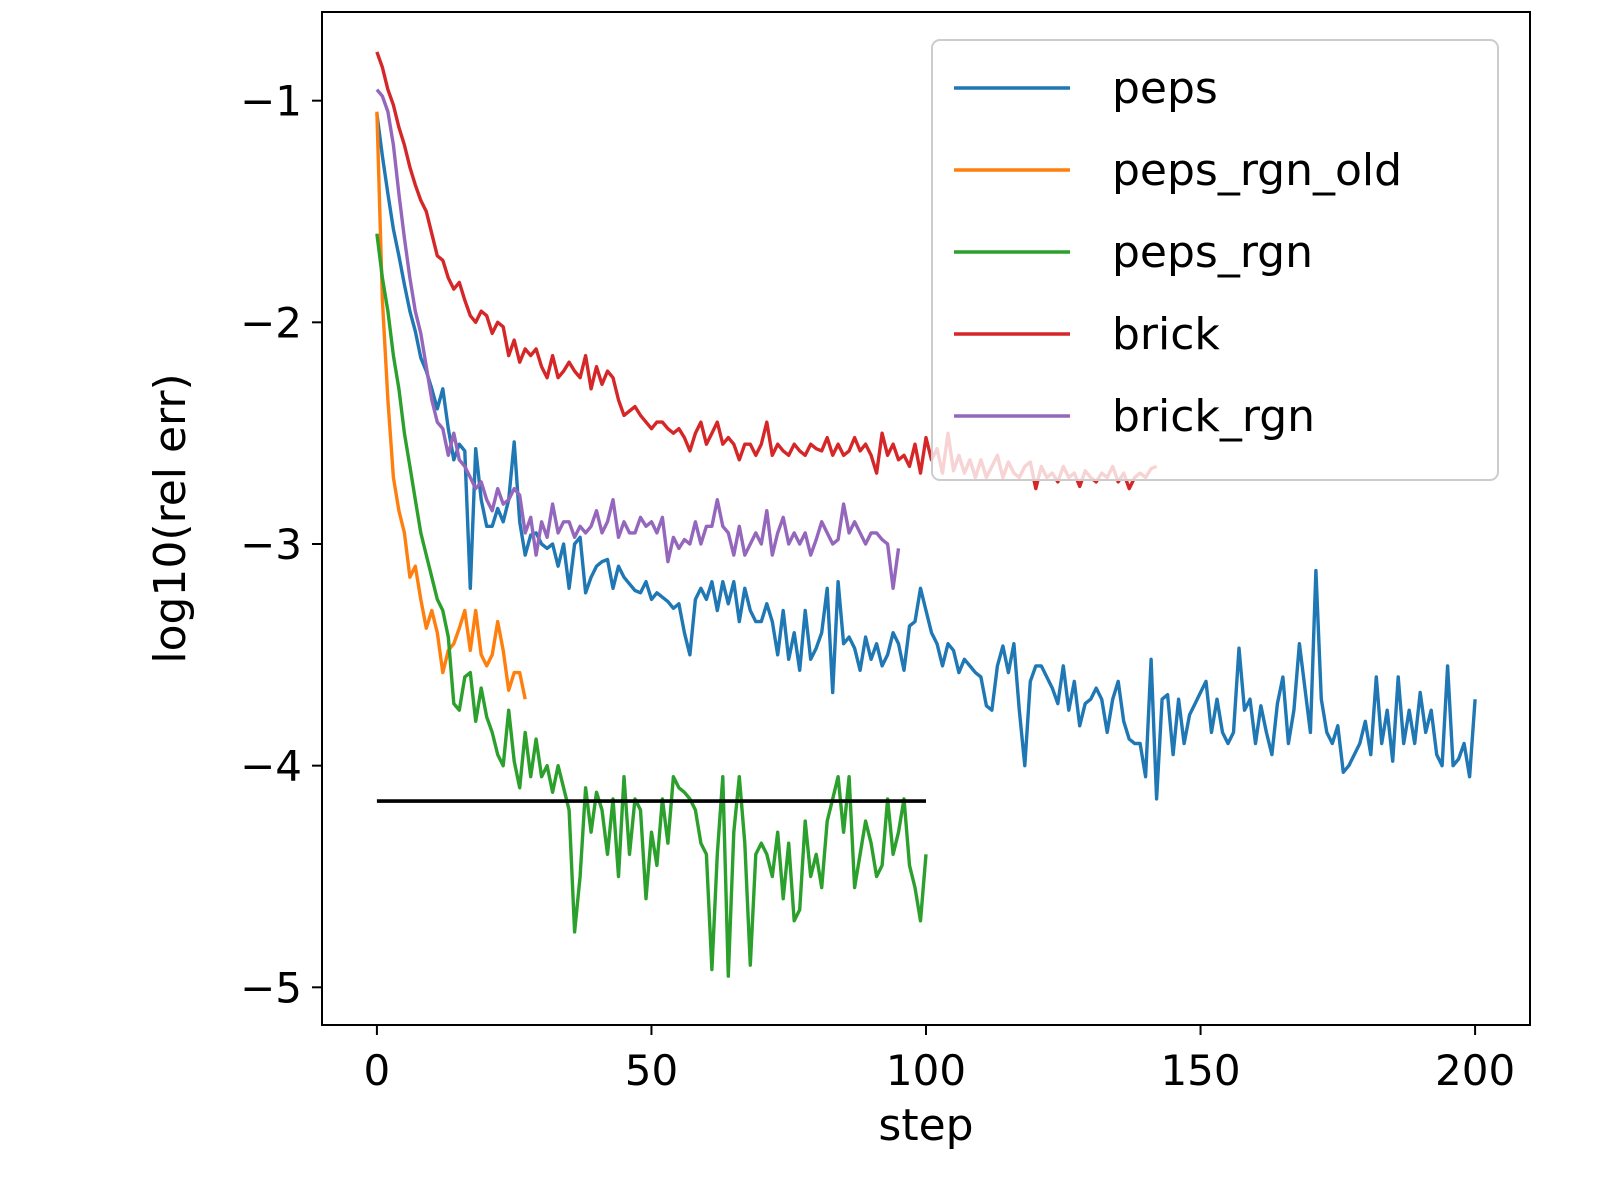  I want to click on y-axis-label: log10(rel err), so click(170, 518).